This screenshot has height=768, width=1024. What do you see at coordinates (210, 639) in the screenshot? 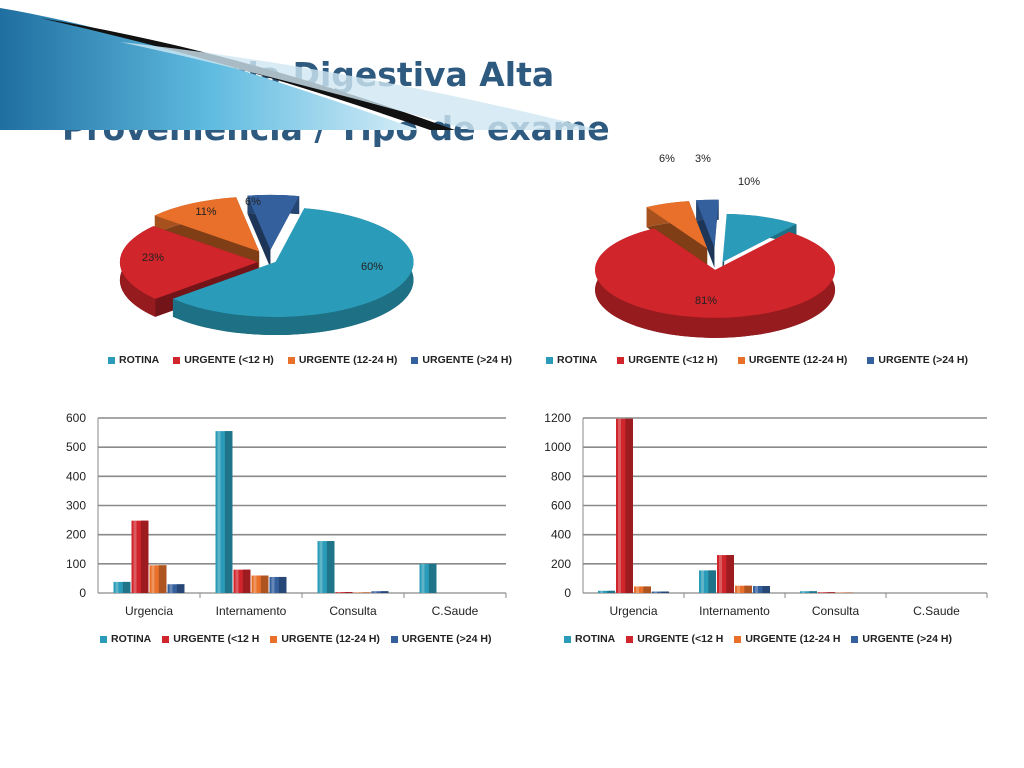
I see `legend-item-urgente-lt12: URGENTE (<12 H` at bounding box center [210, 639].